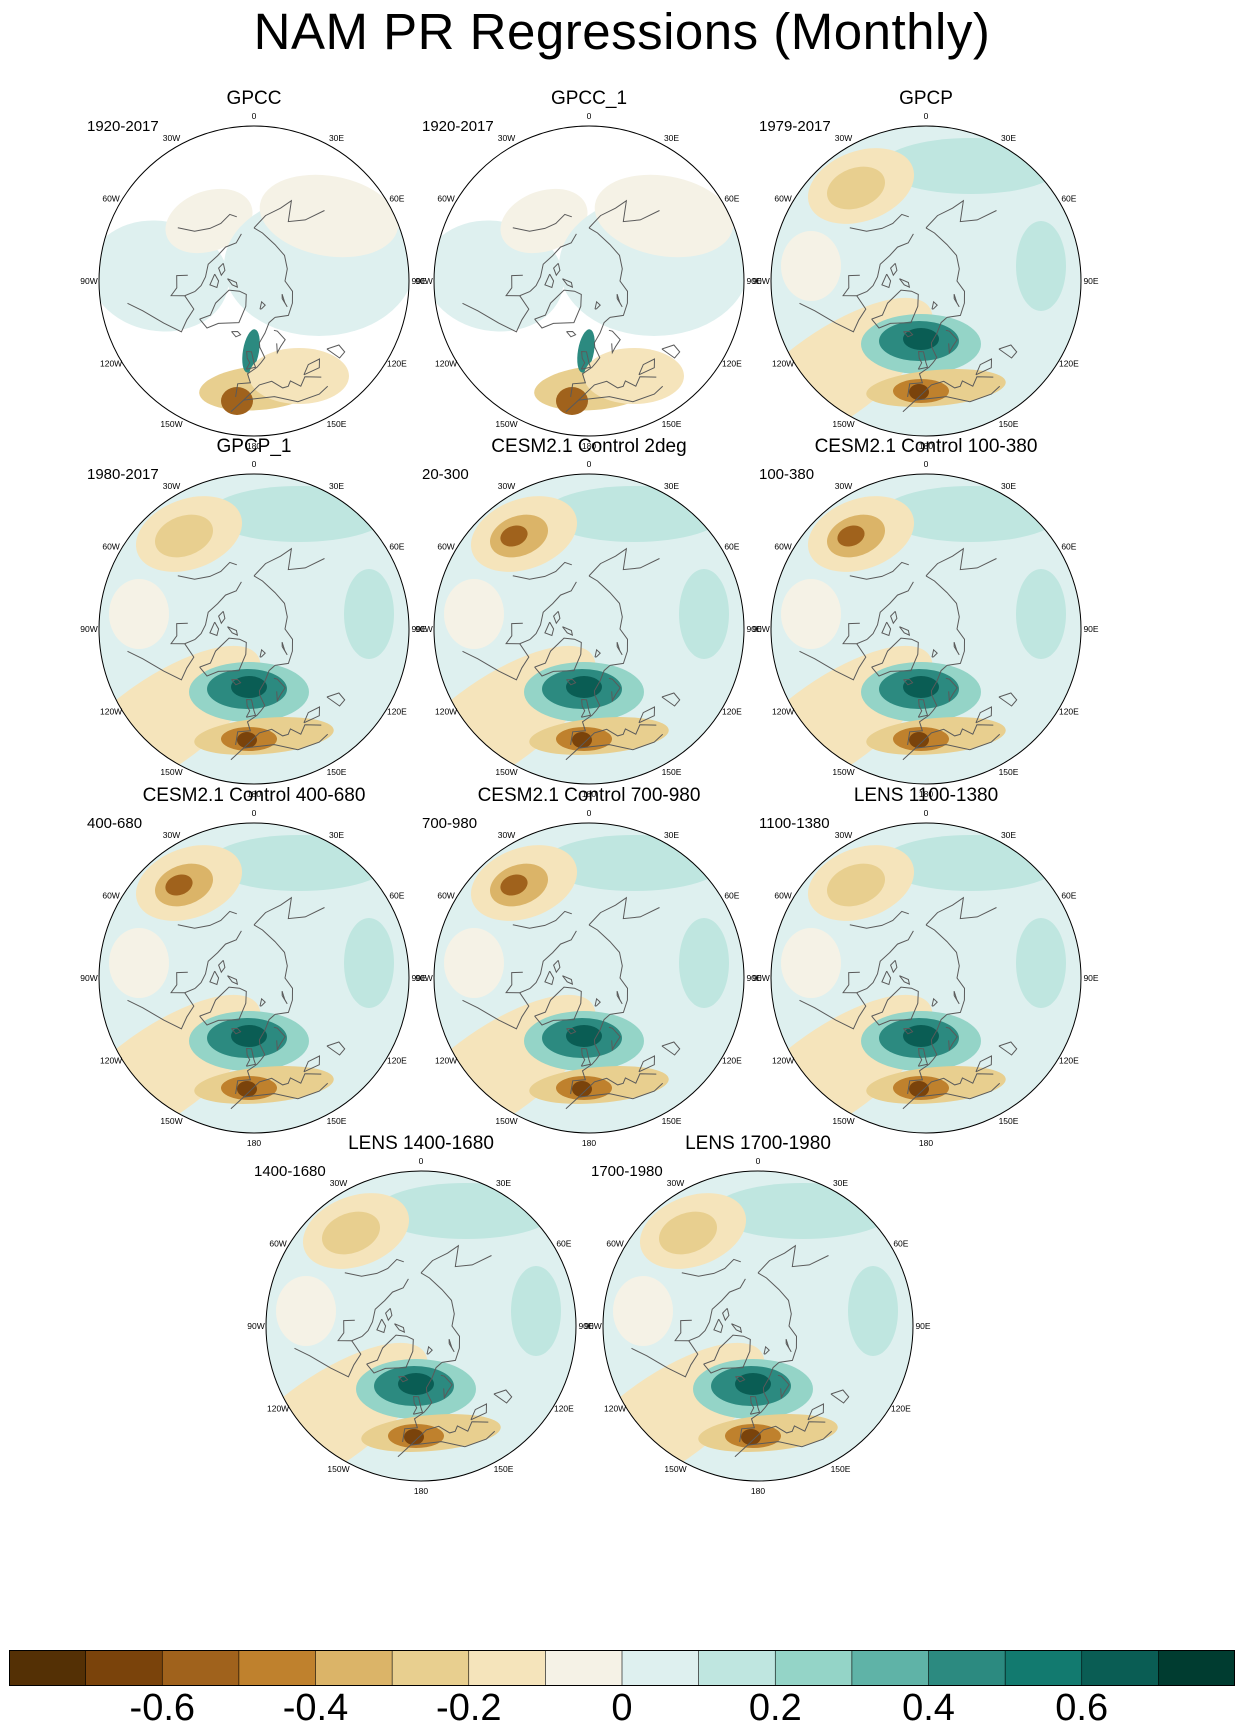 The image size is (1244, 1730). What do you see at coordinates (622, 31) in the screenshot?
I see `figure-title: NAM PR Regressions (Monthly)` at bounding box center [622, 31].